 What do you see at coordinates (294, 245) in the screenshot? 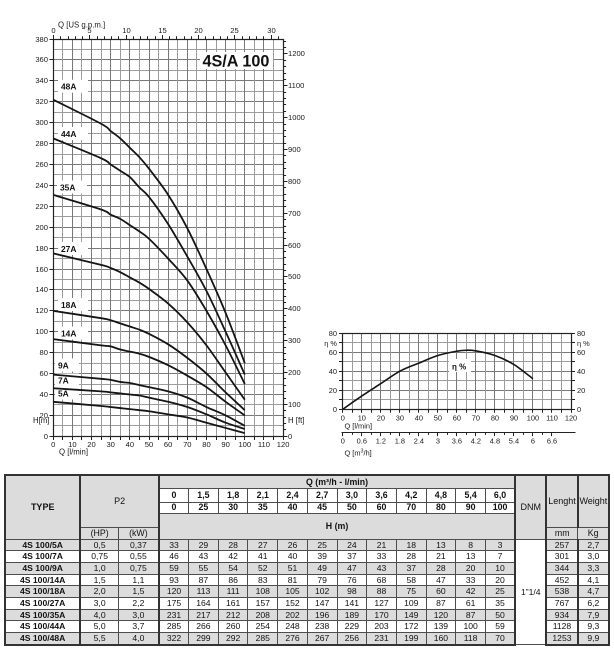
I see `svg-text: 600` at bounding box center [294, 245].